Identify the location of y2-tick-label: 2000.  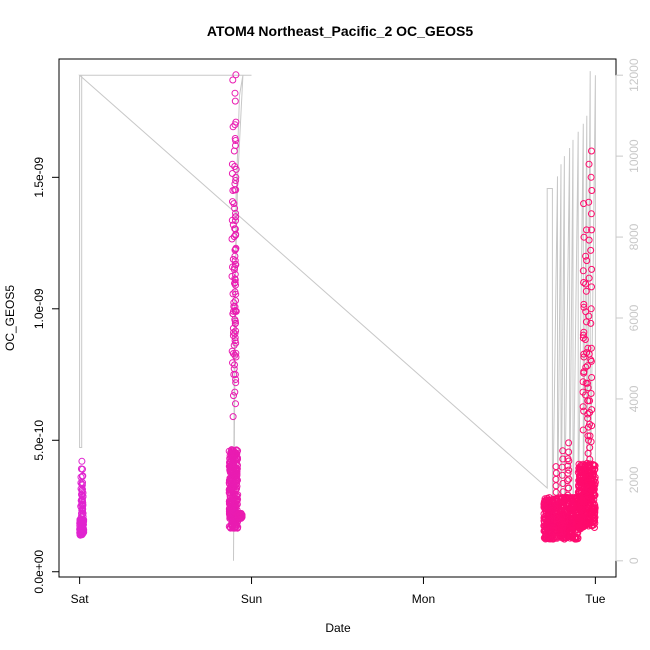
(634, 479).